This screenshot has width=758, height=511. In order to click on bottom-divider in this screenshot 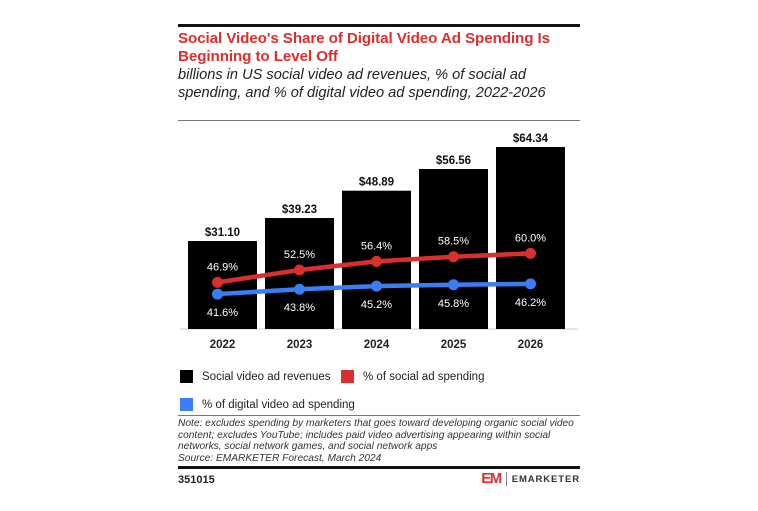, I will do `click(379, 467)`.